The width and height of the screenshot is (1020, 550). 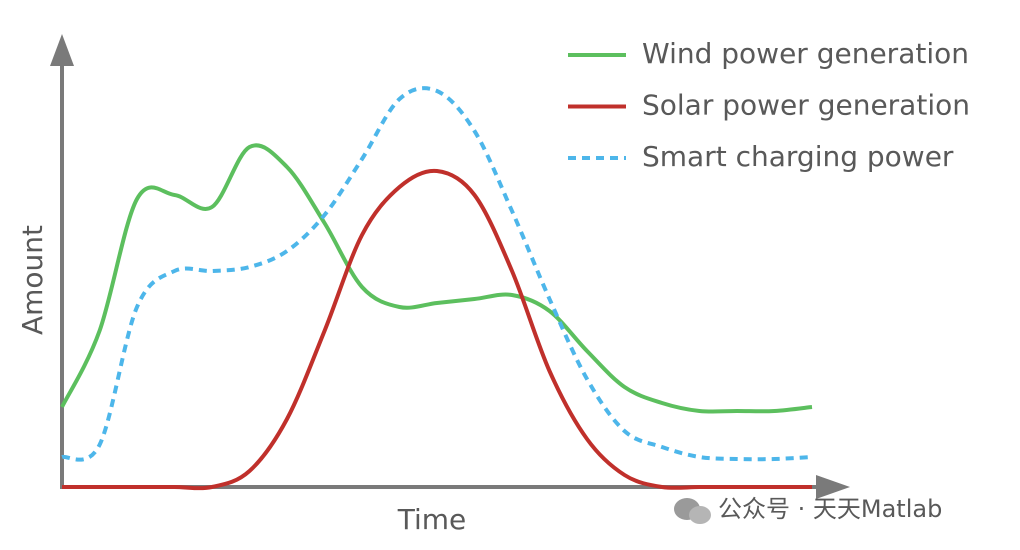 What do you see at coordinates (32, 280) in the screenshot?
I see `y-axis-label: Amount` at bounding box center [32, 280].